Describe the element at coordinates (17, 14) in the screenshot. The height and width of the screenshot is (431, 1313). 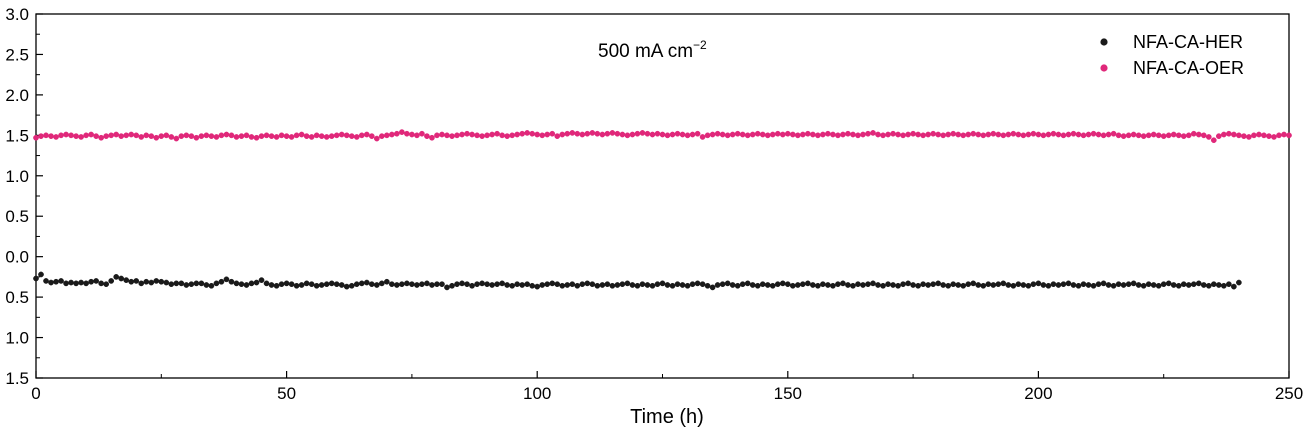
I see `y-tick-label: 3.0` at that location.